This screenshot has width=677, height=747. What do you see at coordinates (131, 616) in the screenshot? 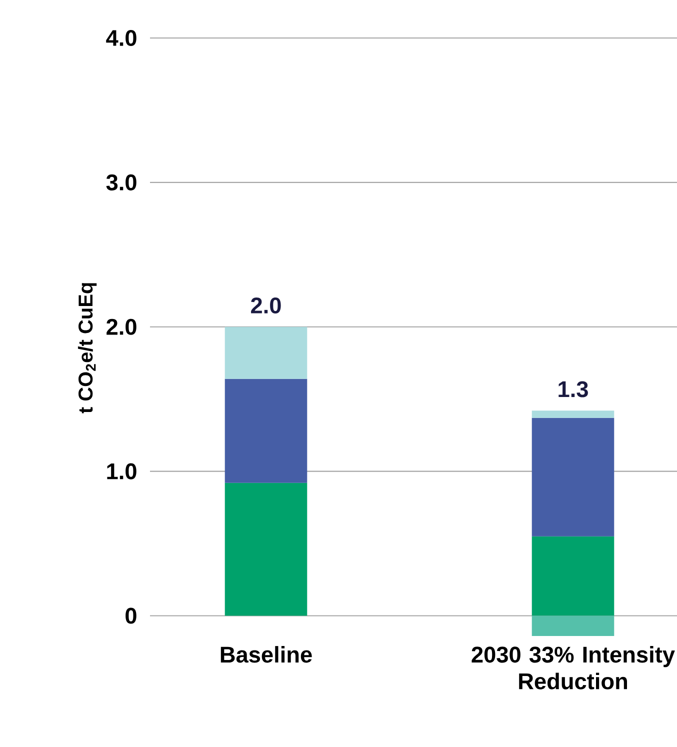
I see `y-tick-label: 0` at bounding box center [131, 616].